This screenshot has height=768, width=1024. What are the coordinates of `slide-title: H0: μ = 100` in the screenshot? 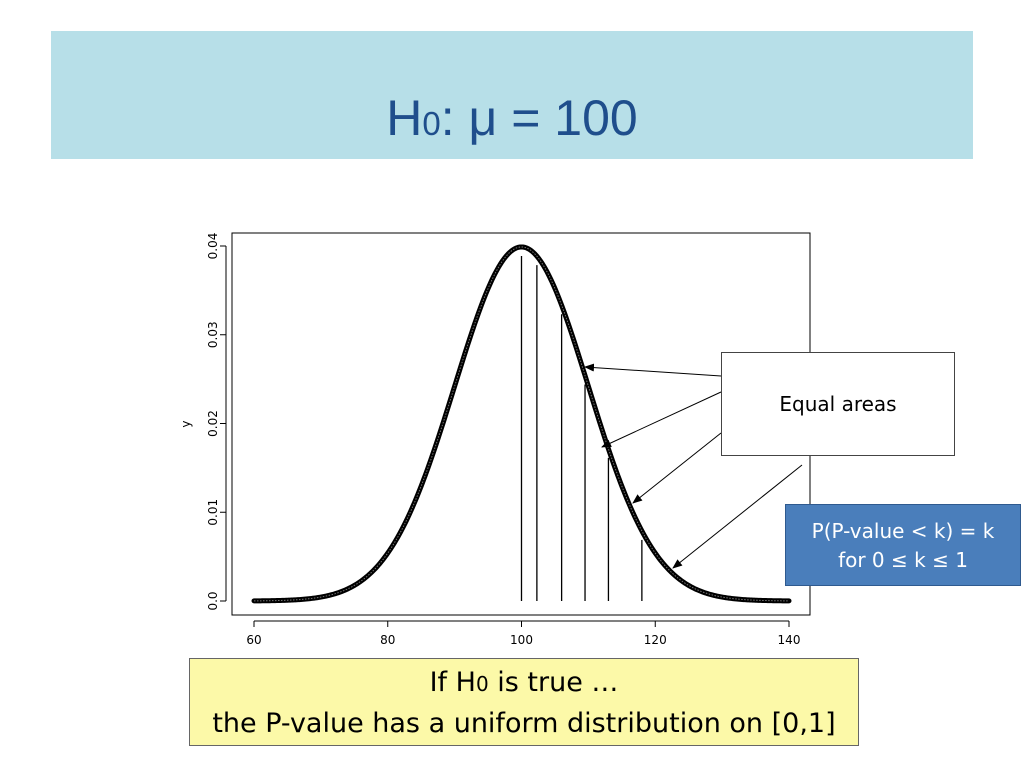 It's located at (512, 118).